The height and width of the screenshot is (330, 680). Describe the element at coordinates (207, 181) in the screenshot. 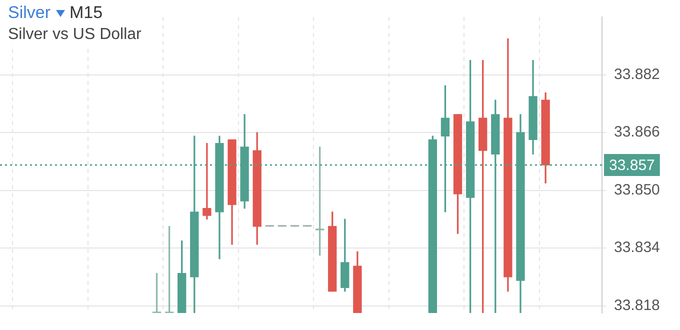

I see `candlestick` at that location.